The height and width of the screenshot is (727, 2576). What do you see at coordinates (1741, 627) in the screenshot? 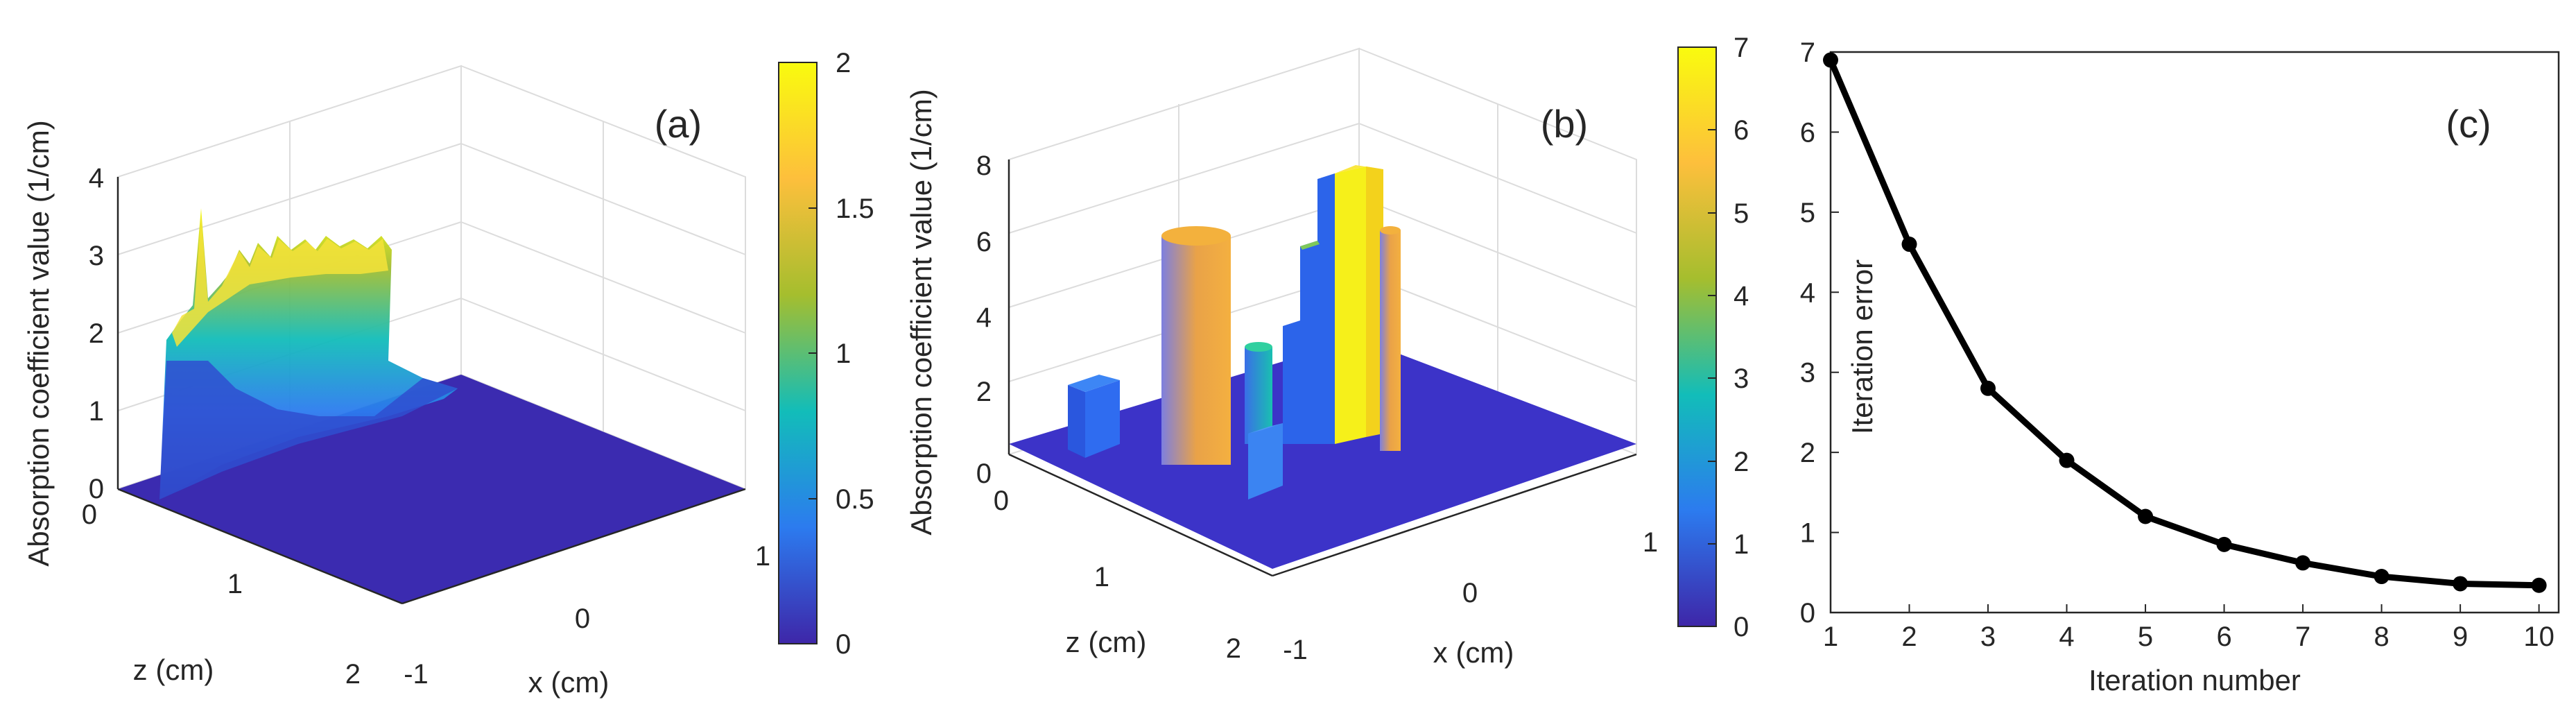
I see `b-cbar-tick: 0` at bounding box center [1741, 627].